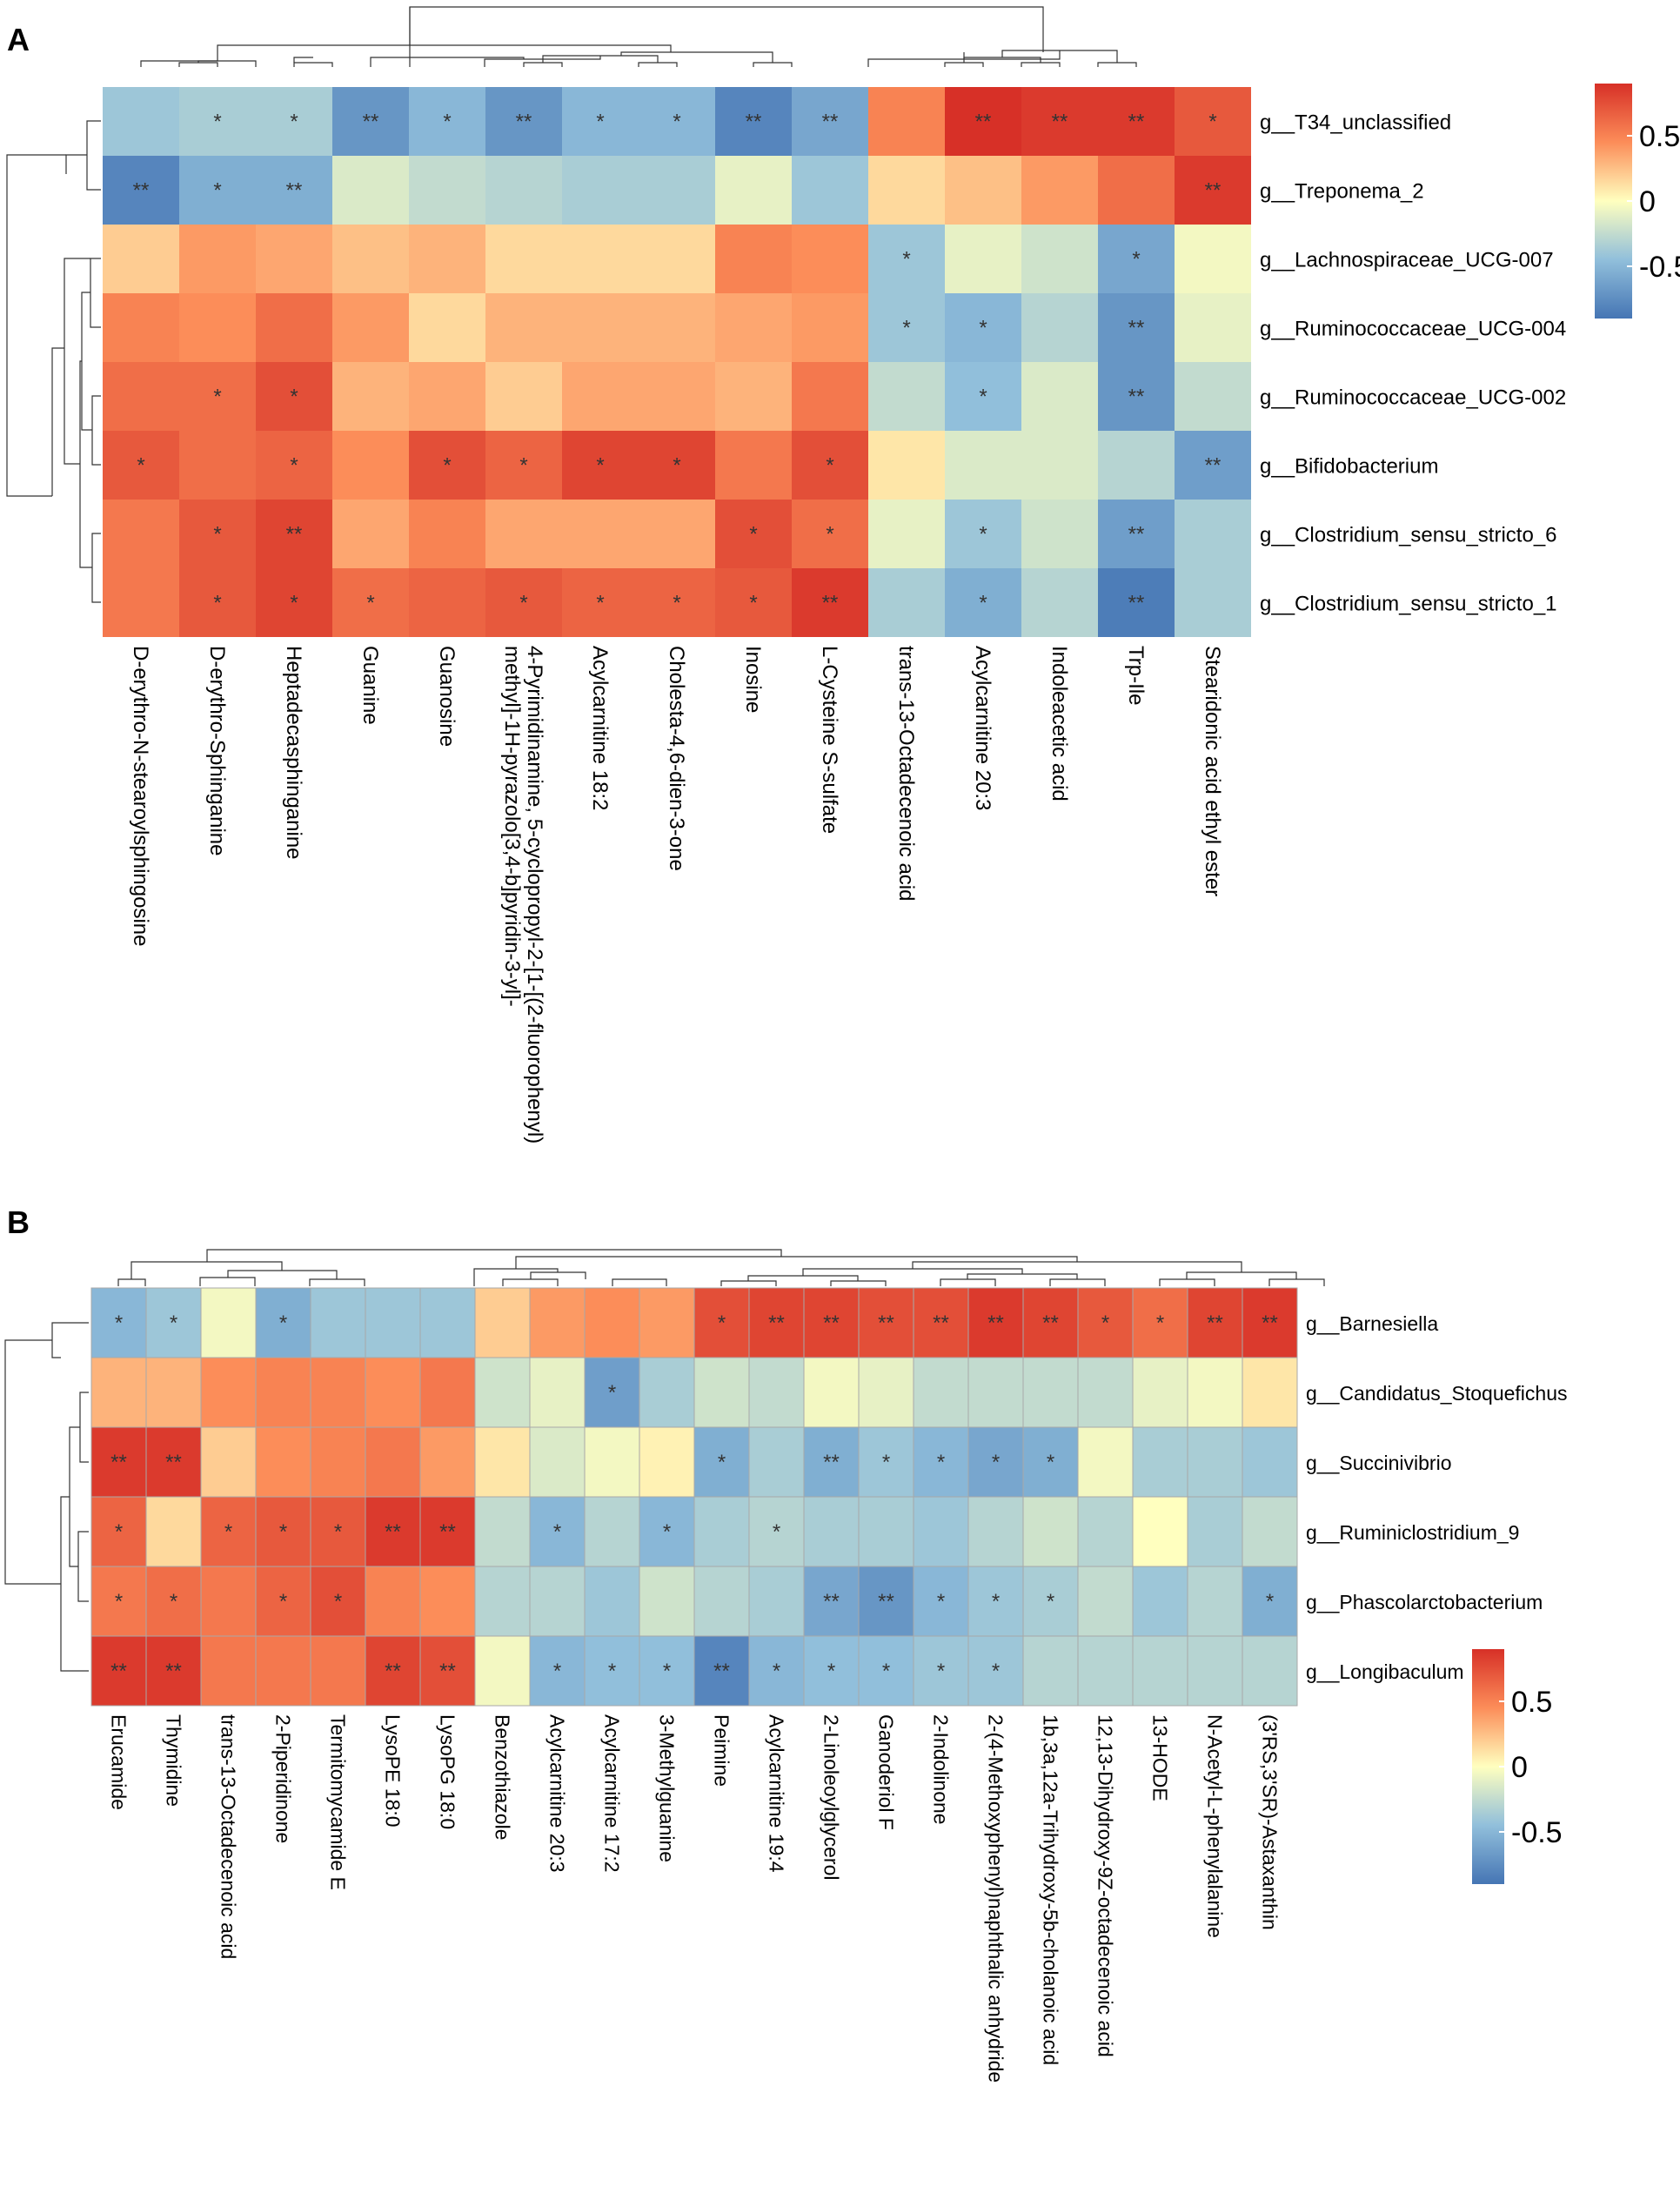 The width and height of the screenshot is (1680, 2200). What do you see at coordinates (1355, 123) in the screenshot?
I see `row-label: g__T34_unclassified` at bounding box center [1355, 123].